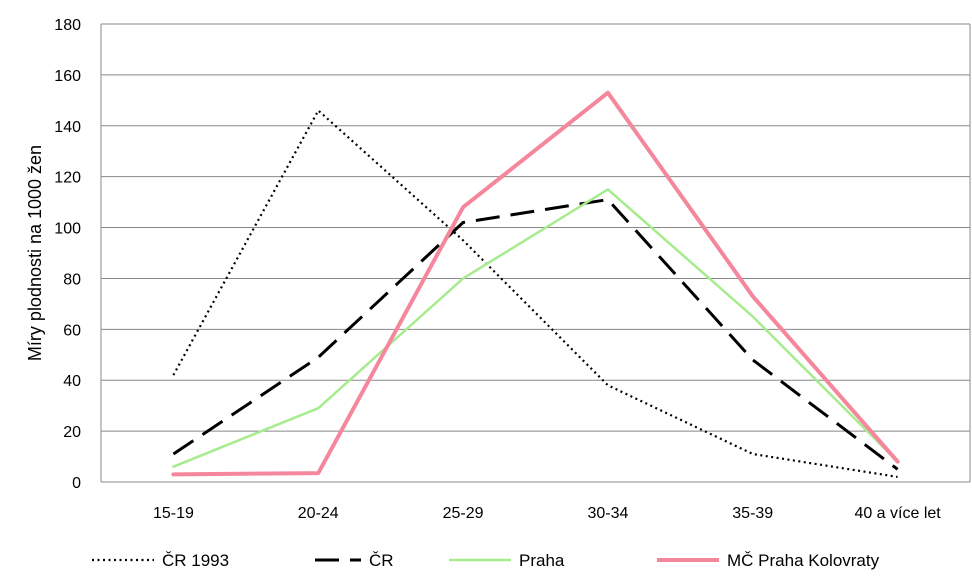  What do you see at coordinates (195, 560) in the screenshot?
I see `legend-label: ČR 1993` at bounding box center [195, 560].